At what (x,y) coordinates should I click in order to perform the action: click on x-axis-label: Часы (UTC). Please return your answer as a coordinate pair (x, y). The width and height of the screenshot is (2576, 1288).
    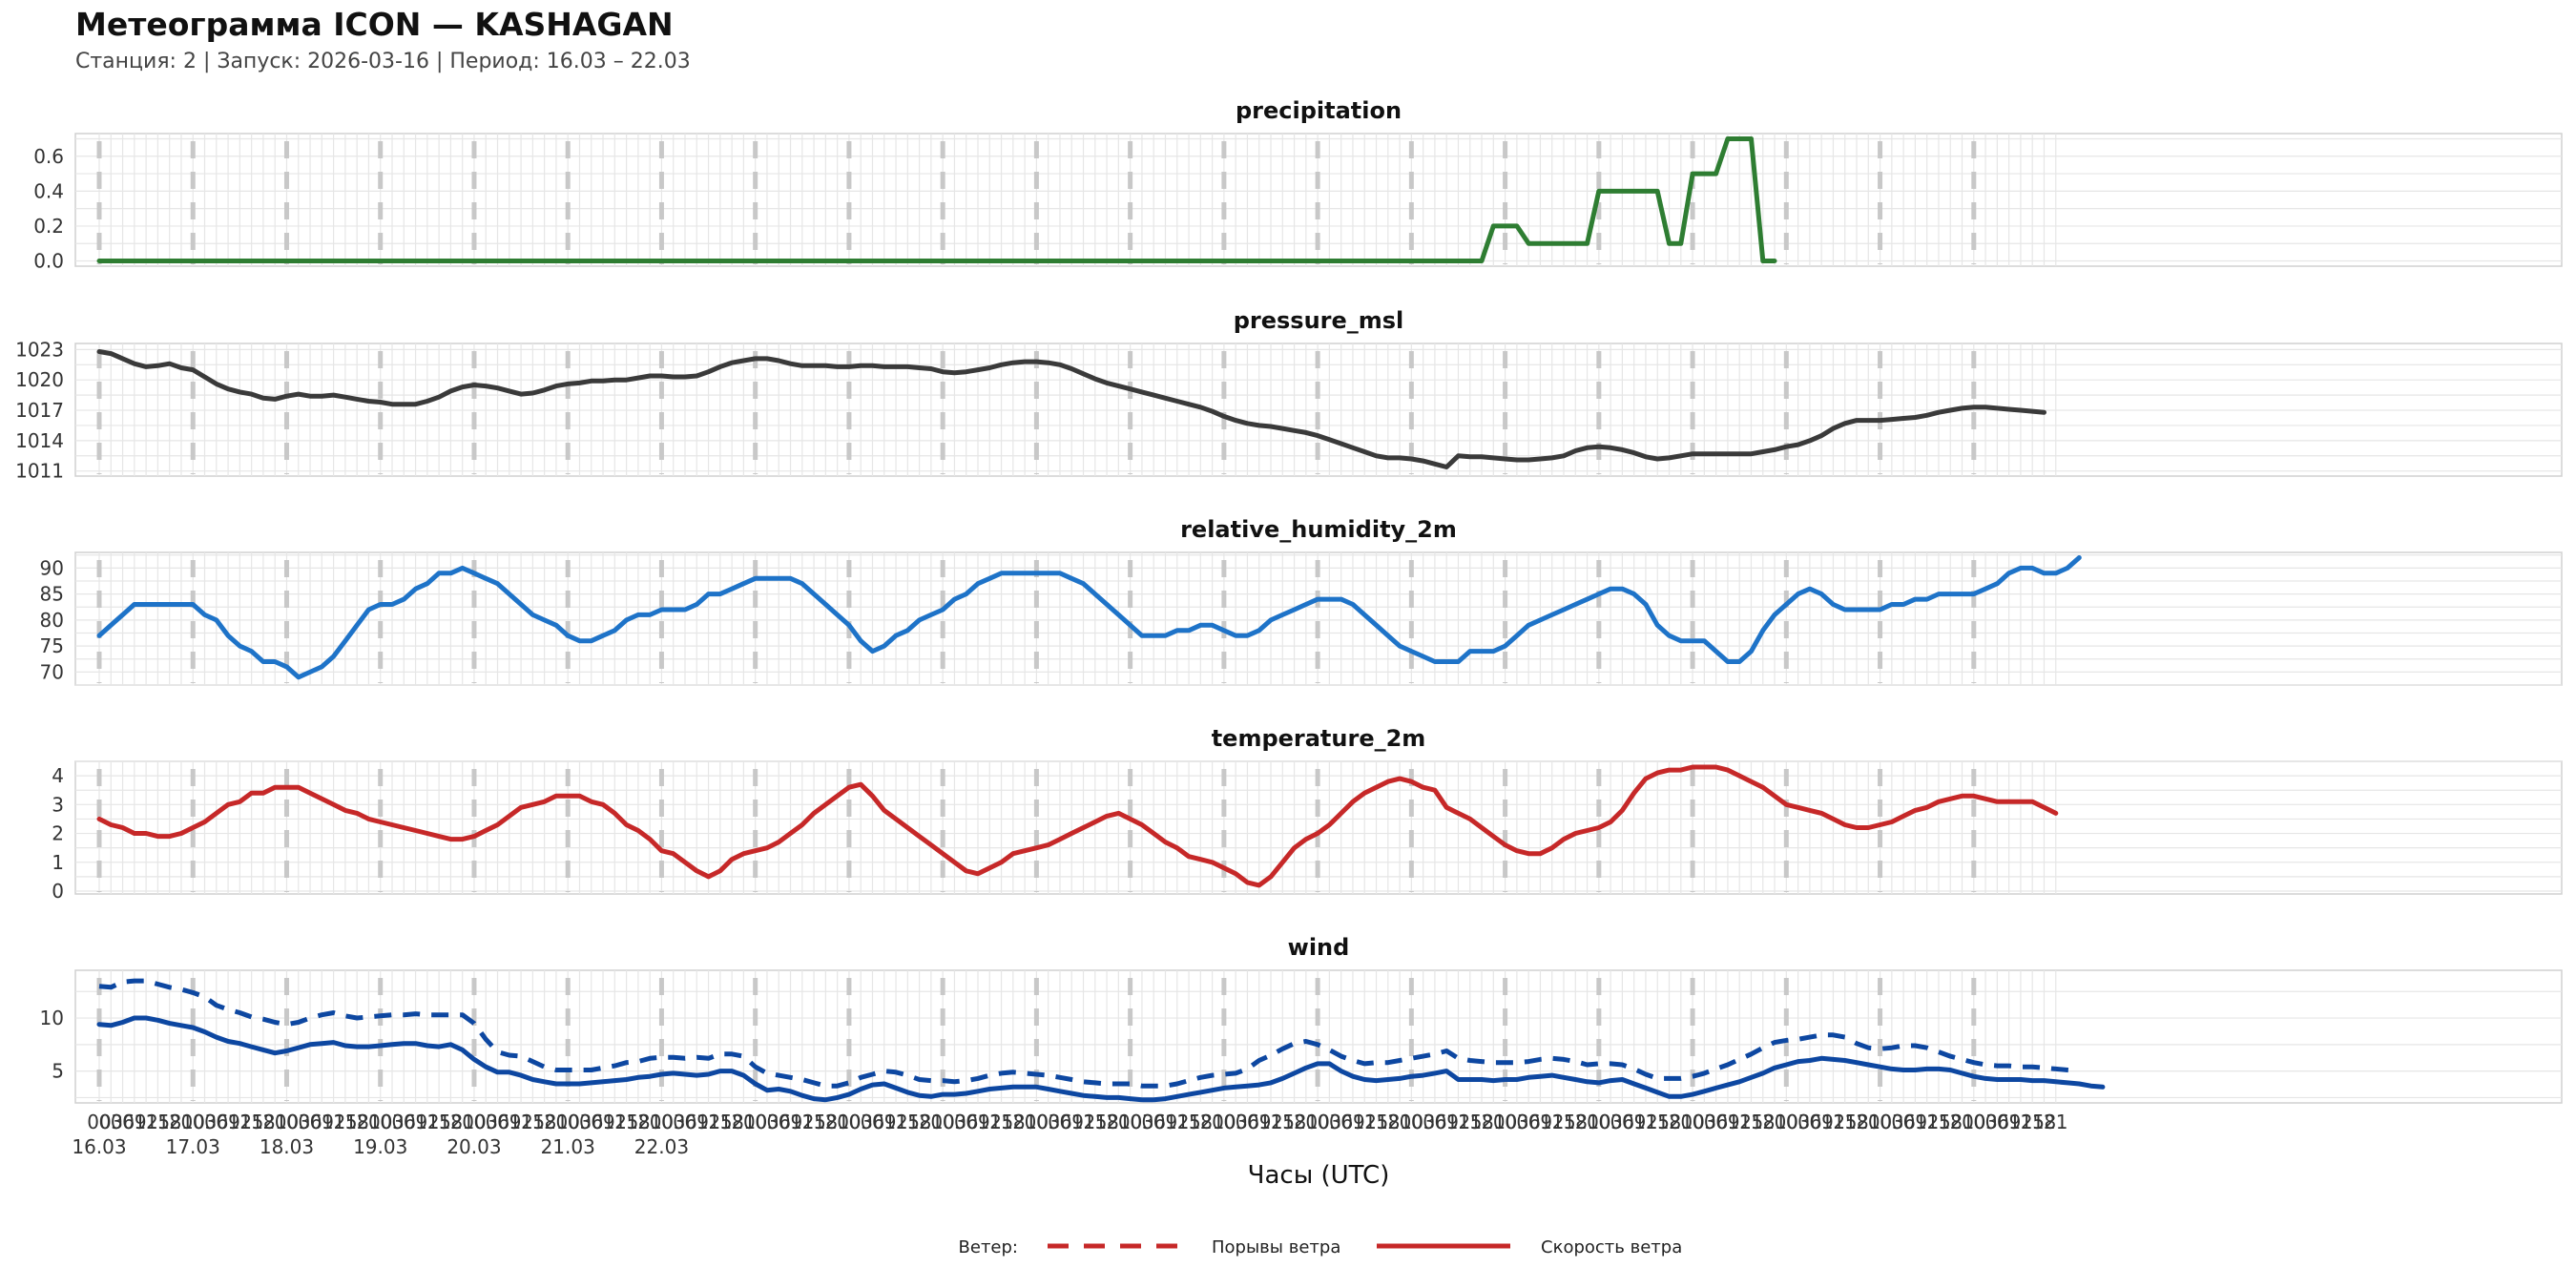
    Looking at the image, I should click on (1319, 1175).